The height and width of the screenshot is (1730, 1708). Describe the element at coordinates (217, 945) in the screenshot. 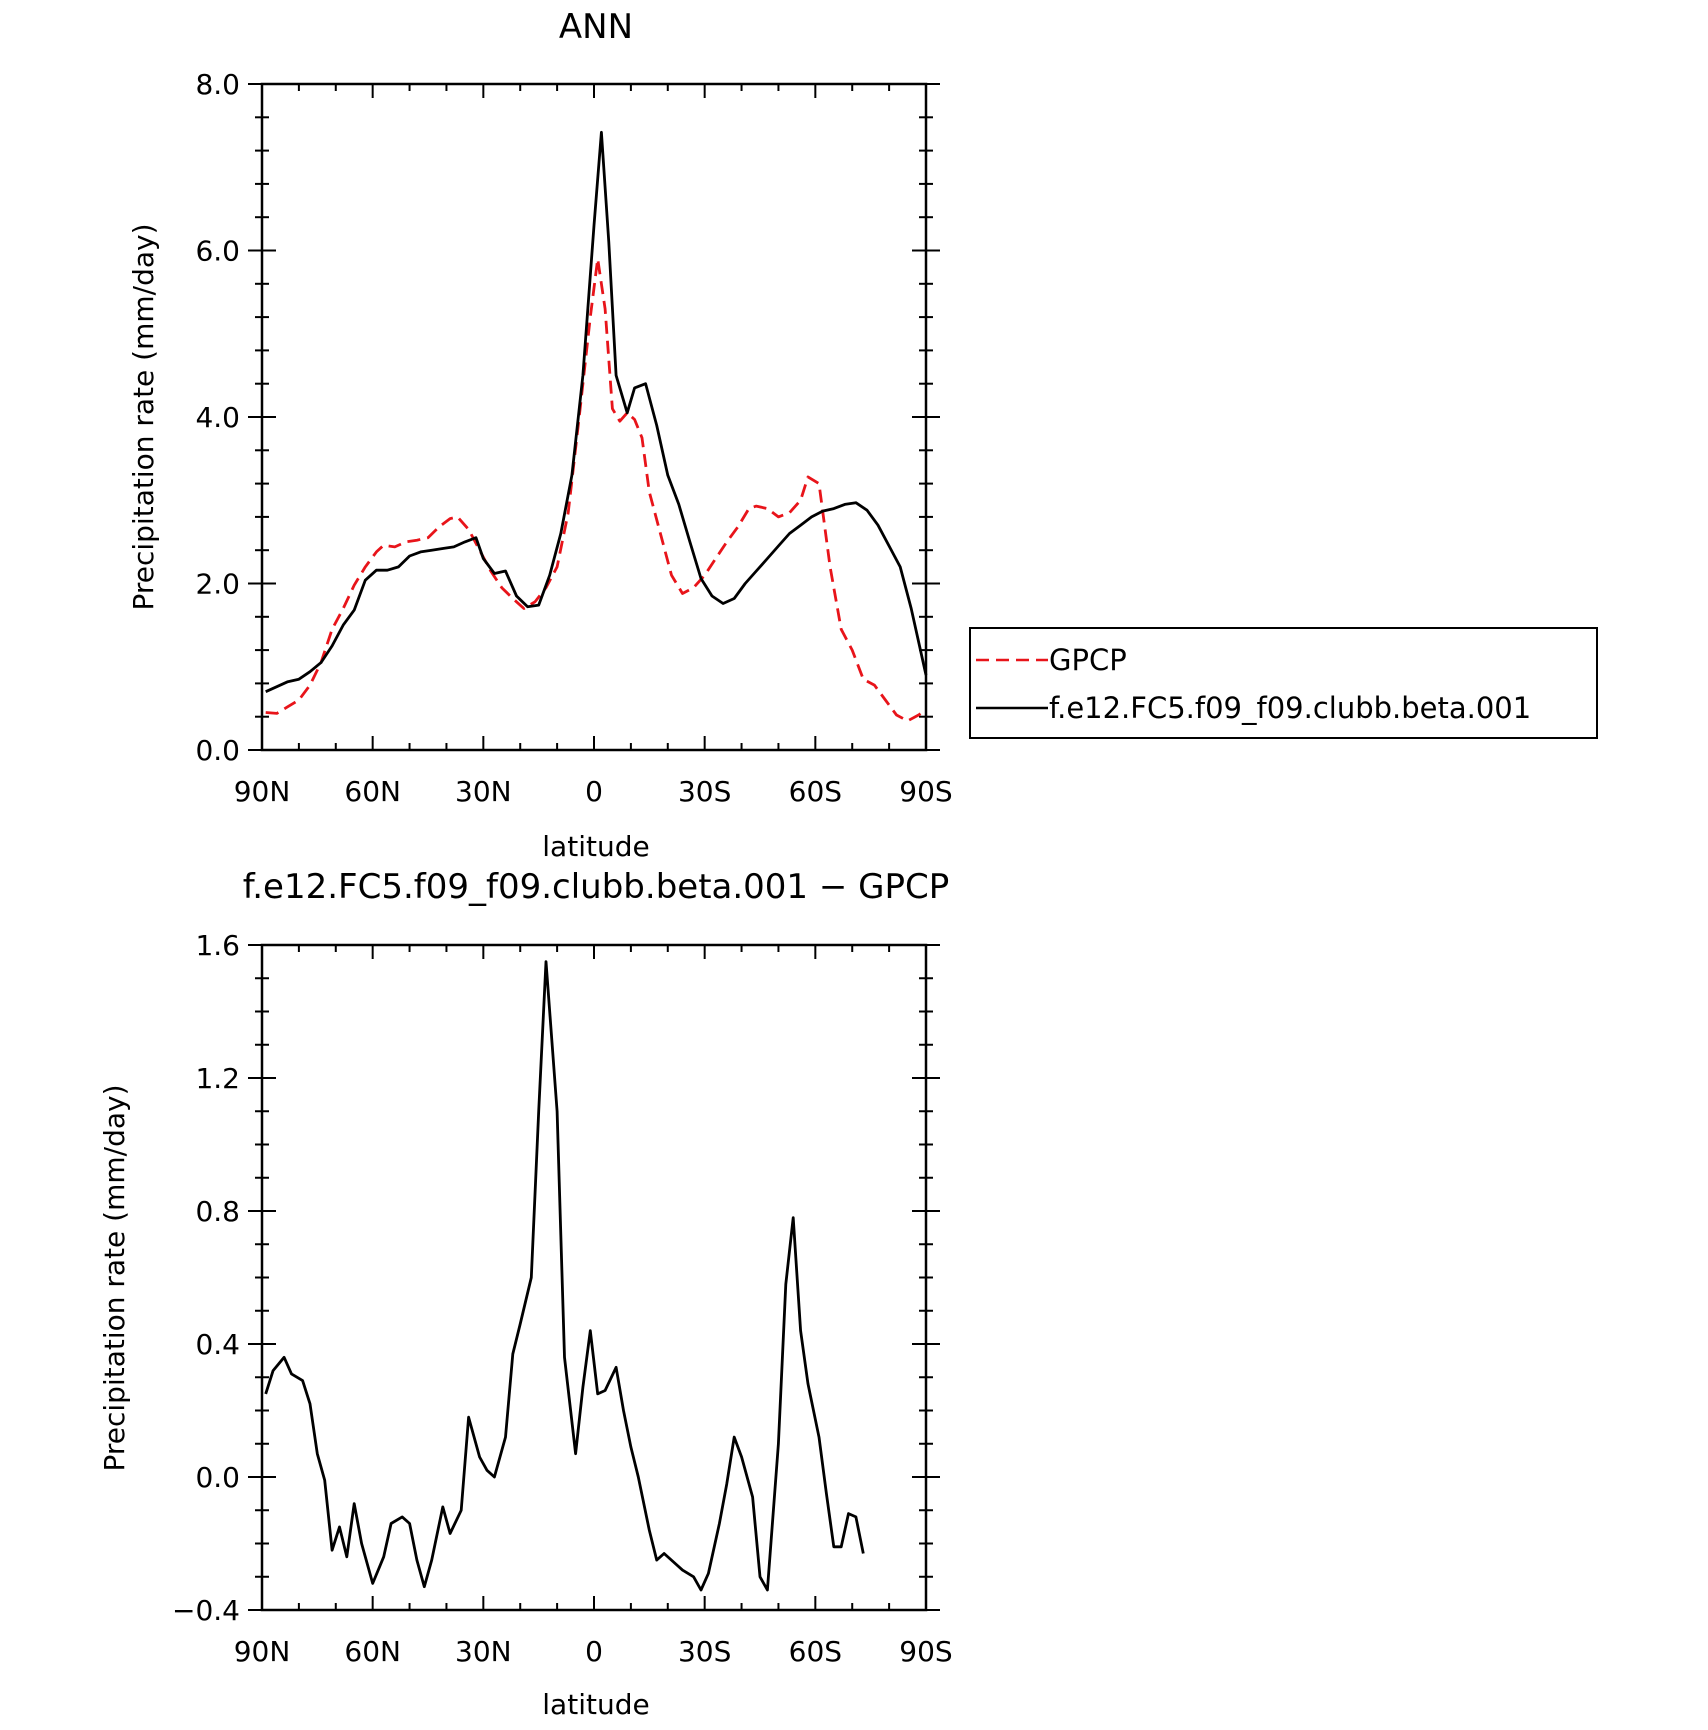

I see `y-tick-label: 1.6` at that location.